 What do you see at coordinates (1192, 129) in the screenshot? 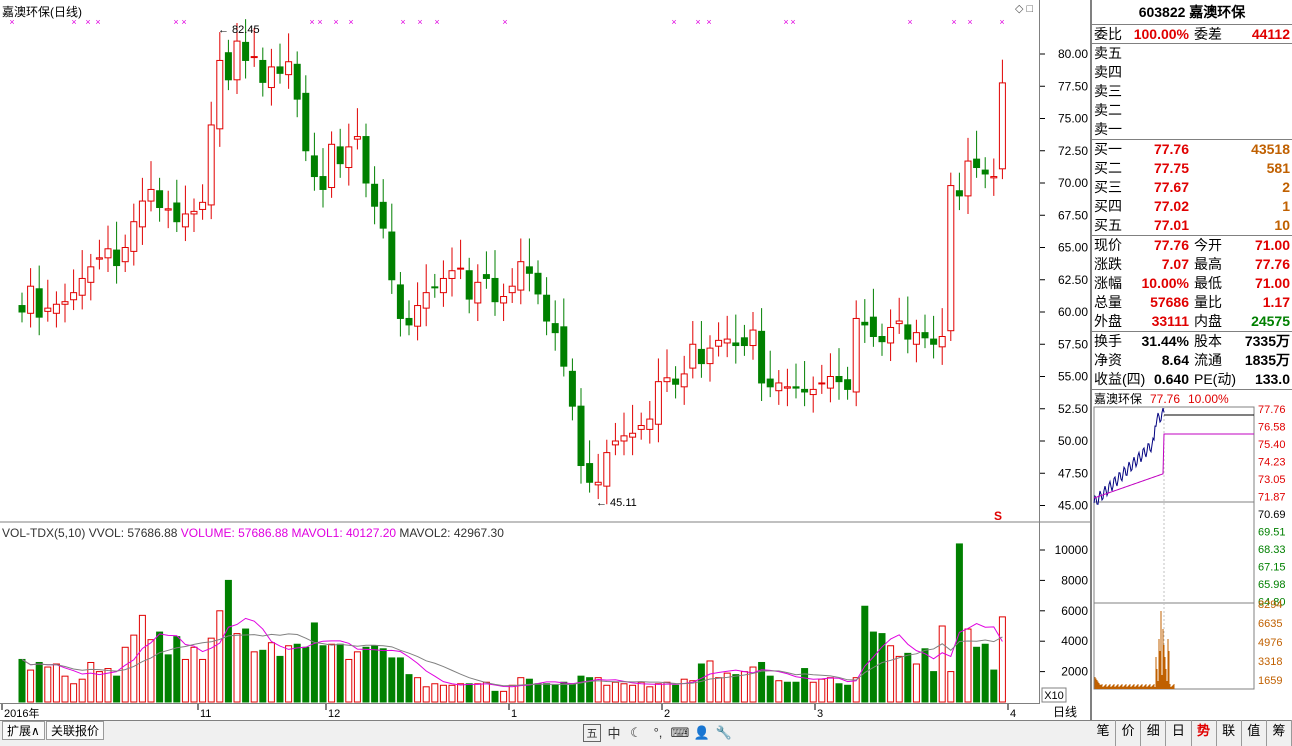
I see `sell-row-1: 卖一` at bounding box center [1192, 129].